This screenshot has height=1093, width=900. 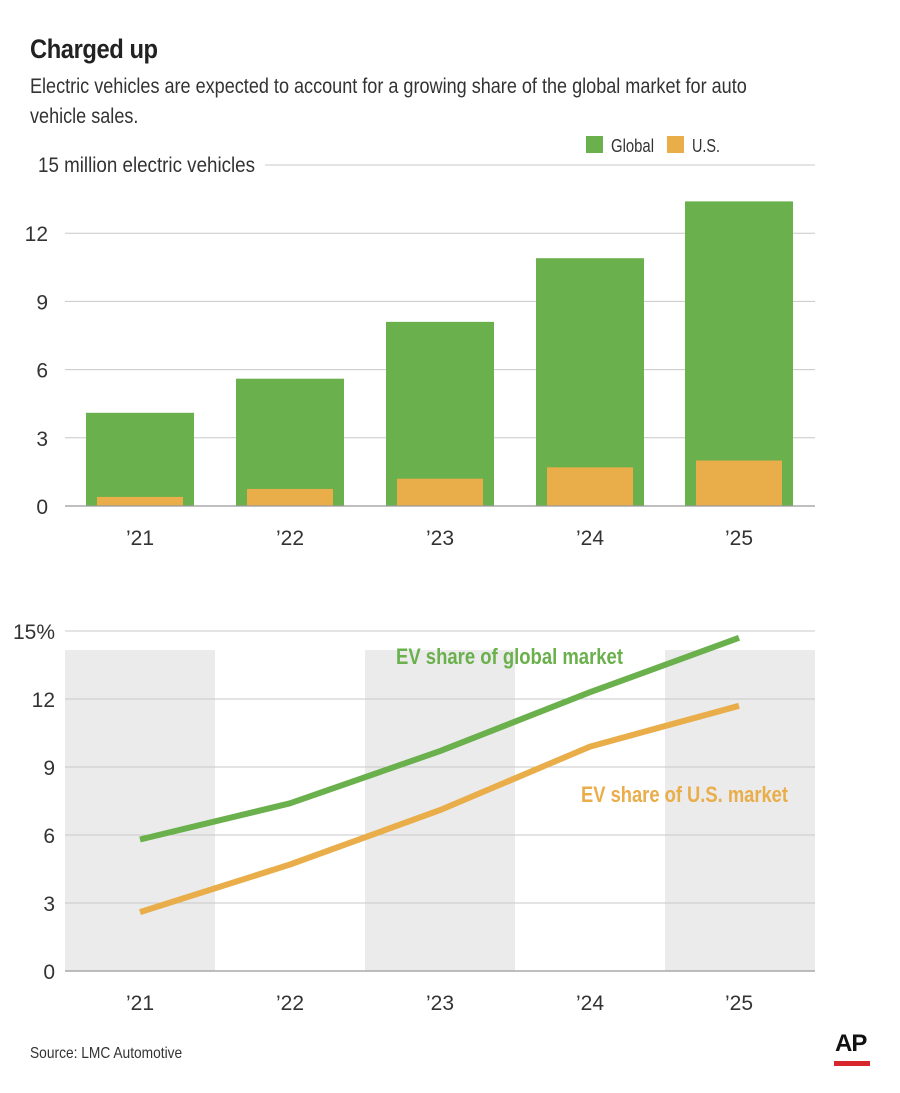 What do you see at coordinates (146, 165) in the screenshot?
I see `bar-y-axis-label: 15 million electric vehicles` at bounding box center [146, 165].